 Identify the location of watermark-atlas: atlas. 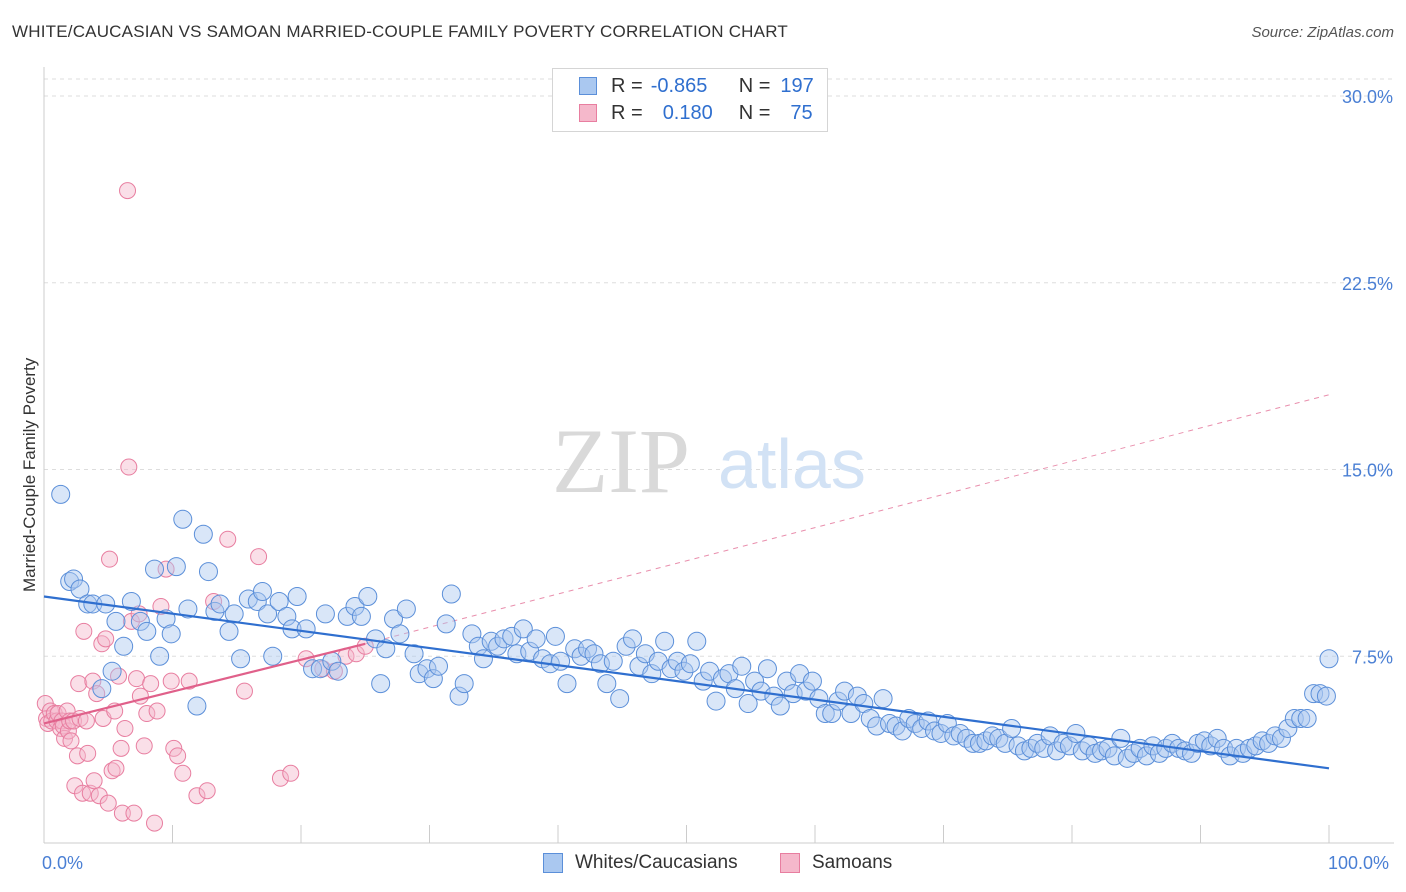
(792, 464).